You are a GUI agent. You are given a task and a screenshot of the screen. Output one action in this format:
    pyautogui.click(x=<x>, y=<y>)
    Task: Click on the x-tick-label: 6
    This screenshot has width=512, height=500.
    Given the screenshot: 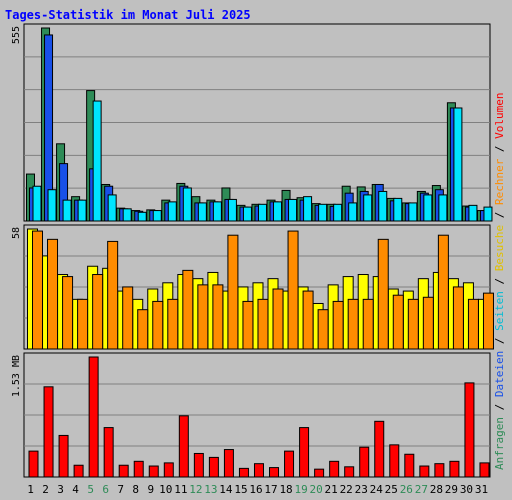 What is the action you would take?
    pyautogui.click(x=105, y=489)
    